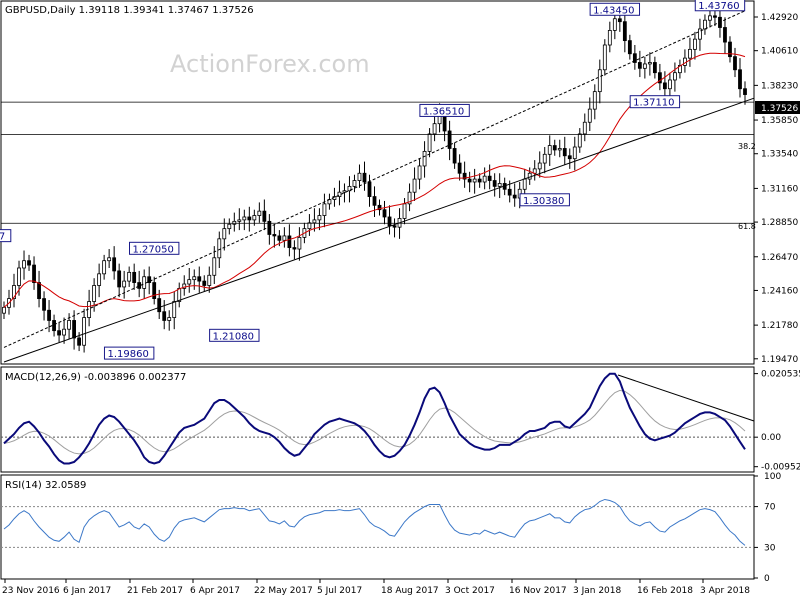  What do you see at coordinates (374, 522) in the screenshot?
I see `rsi-line` at bounding box center [374, 522].